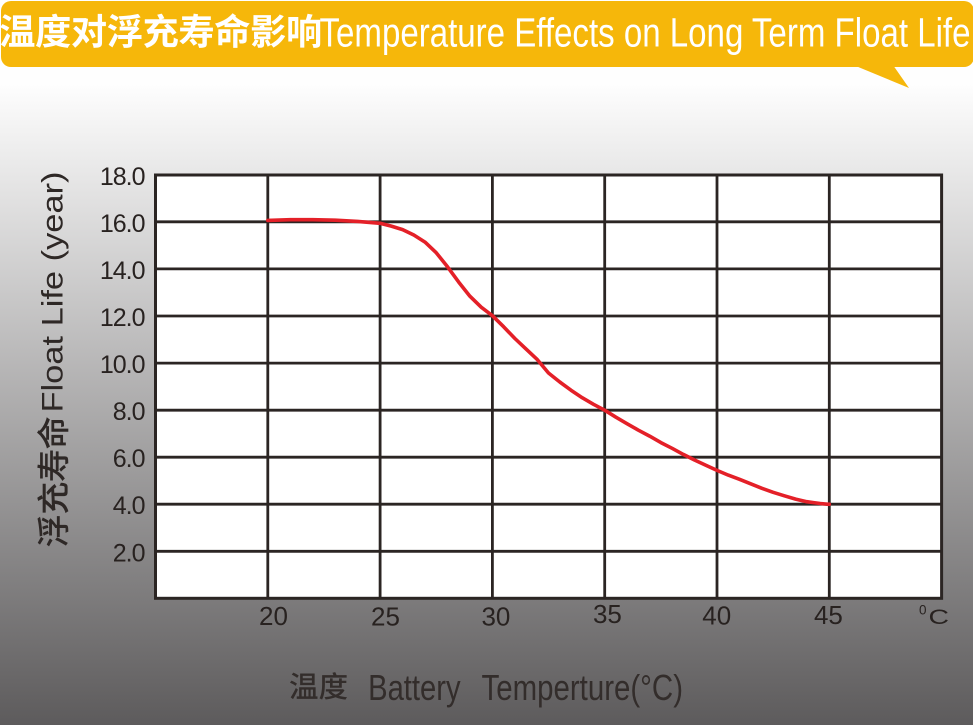  Describe the element at coordinates (52, 292) in the screenshot. I see `svg-text: Float Life (year)` at that location.